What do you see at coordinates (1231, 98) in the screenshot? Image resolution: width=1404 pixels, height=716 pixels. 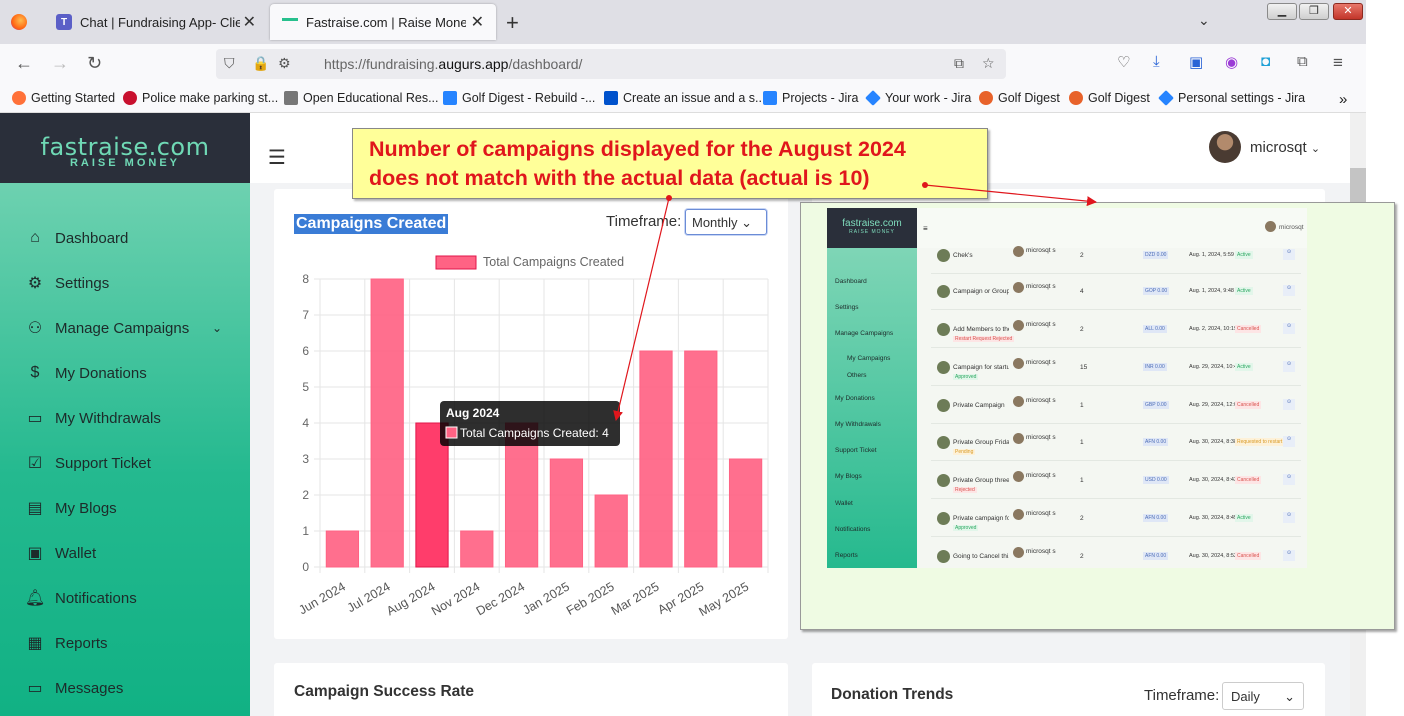 I see `bookmark-item: Personal settings - Jira` at bounding box center [1231, 98].